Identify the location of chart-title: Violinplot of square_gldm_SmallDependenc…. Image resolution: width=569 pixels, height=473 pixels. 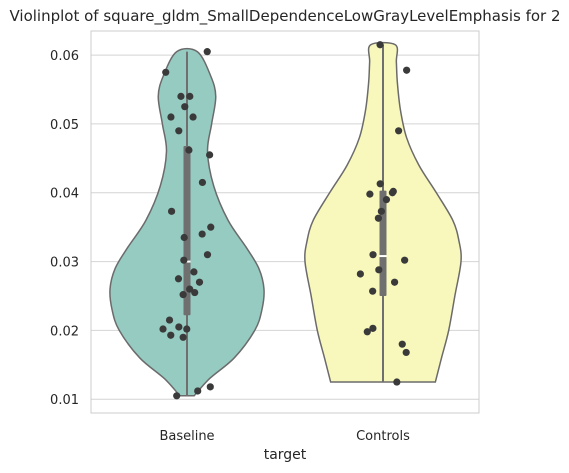
(284, 16).